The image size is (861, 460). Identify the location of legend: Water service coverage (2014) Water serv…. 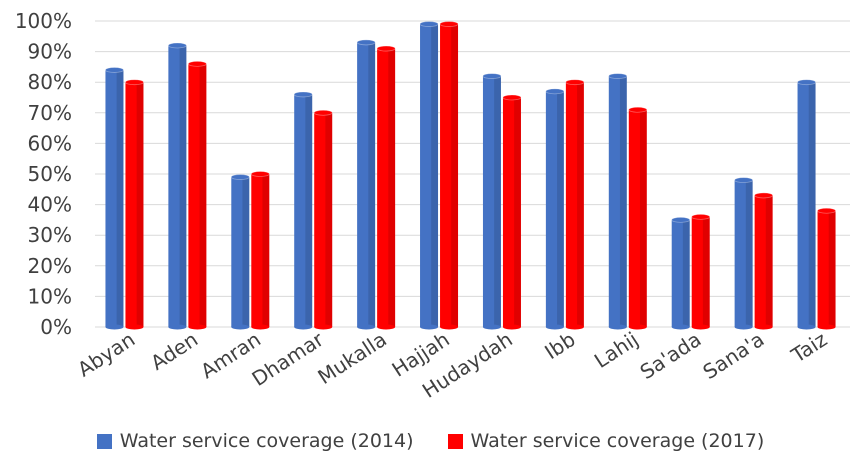
(430, 441).